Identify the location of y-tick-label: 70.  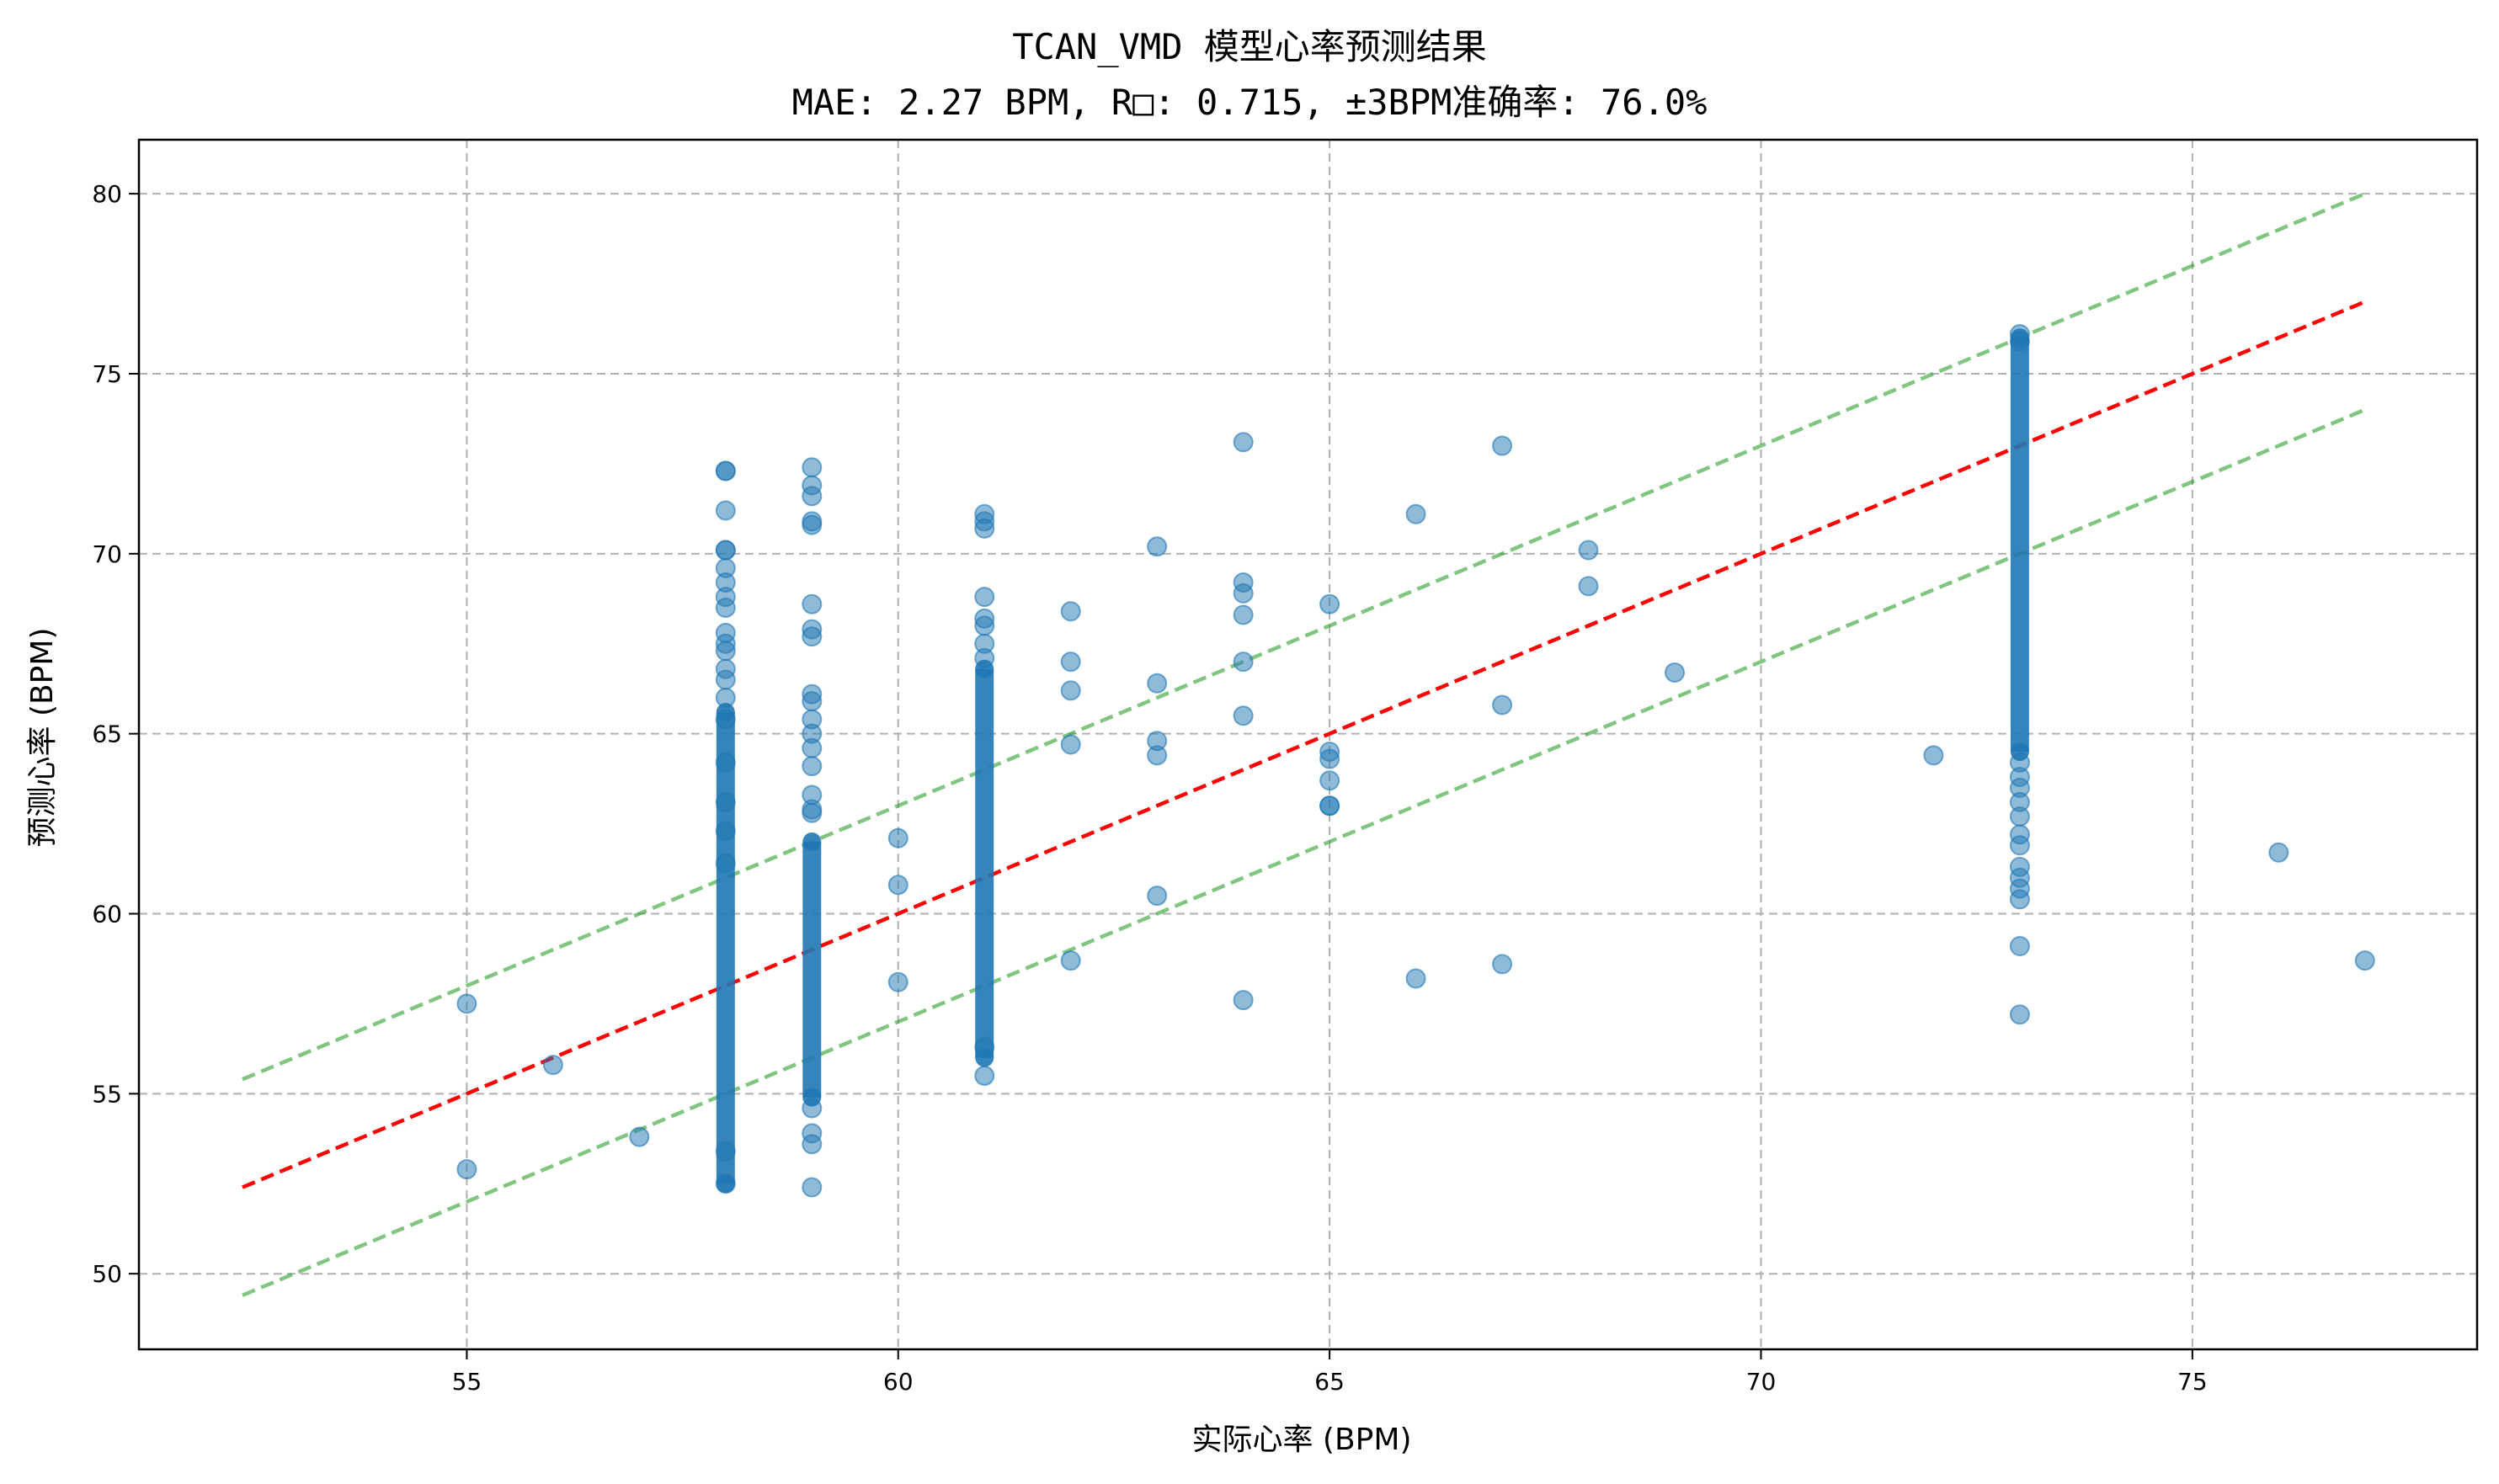
(107, 554).